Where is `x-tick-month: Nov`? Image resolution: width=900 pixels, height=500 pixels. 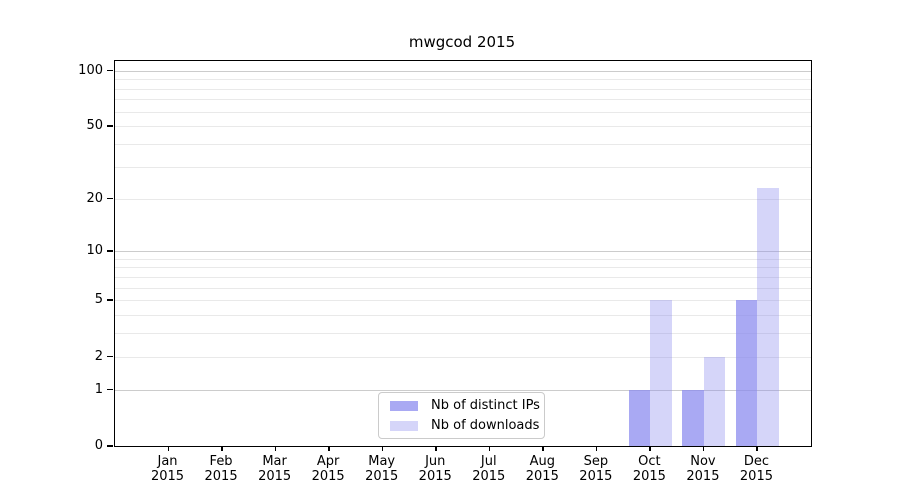 x-tick-month: Nov is located at coordinates (703, 461).